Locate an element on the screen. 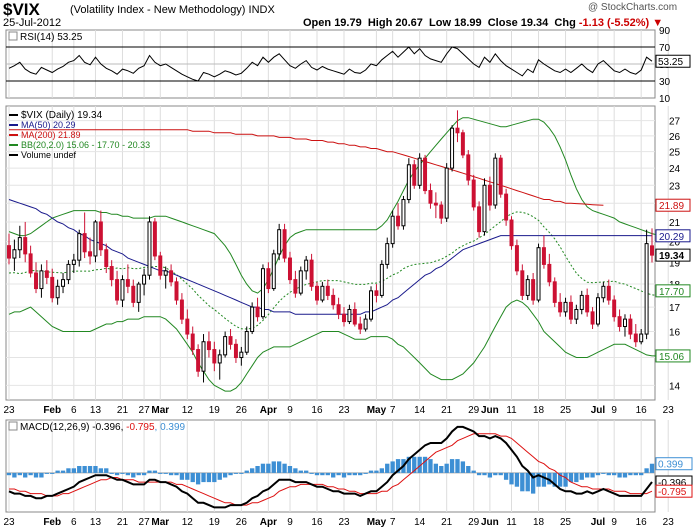  macd-value-label: -0.795 is located at coordinates (672, 492).